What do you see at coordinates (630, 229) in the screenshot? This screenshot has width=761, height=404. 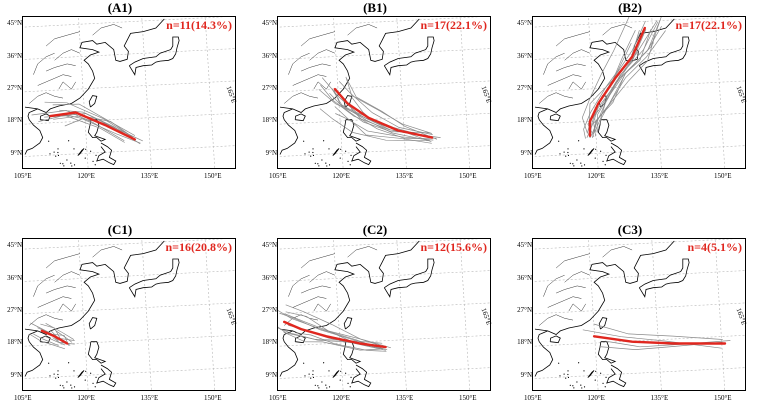 I see `panel-title: (C3)` at bounding box center [630, 229].